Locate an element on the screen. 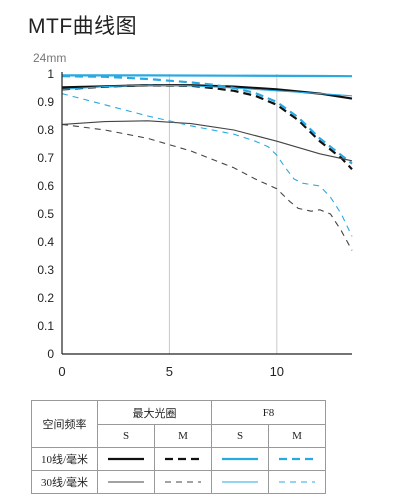  legend-group-max-aperture: 最大光圈 is located at coordinates (154, 412).